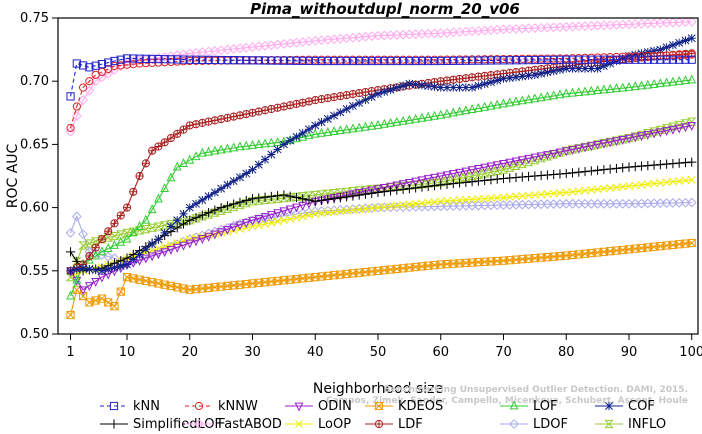  I want to click on x-tick-label: 20, so click(189, 352).